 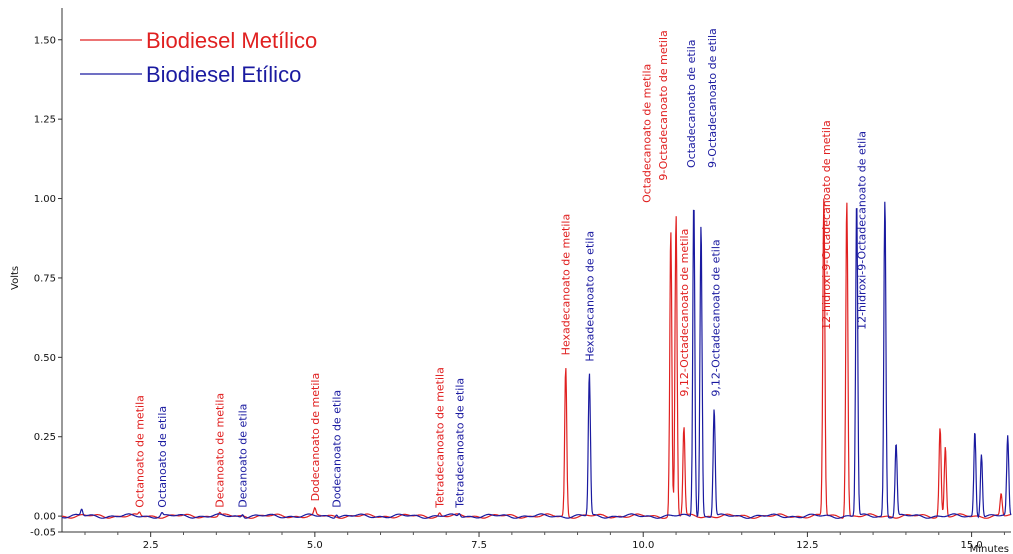 I want to click on y-tick-label: 0.50, so click(x=45, y=358).